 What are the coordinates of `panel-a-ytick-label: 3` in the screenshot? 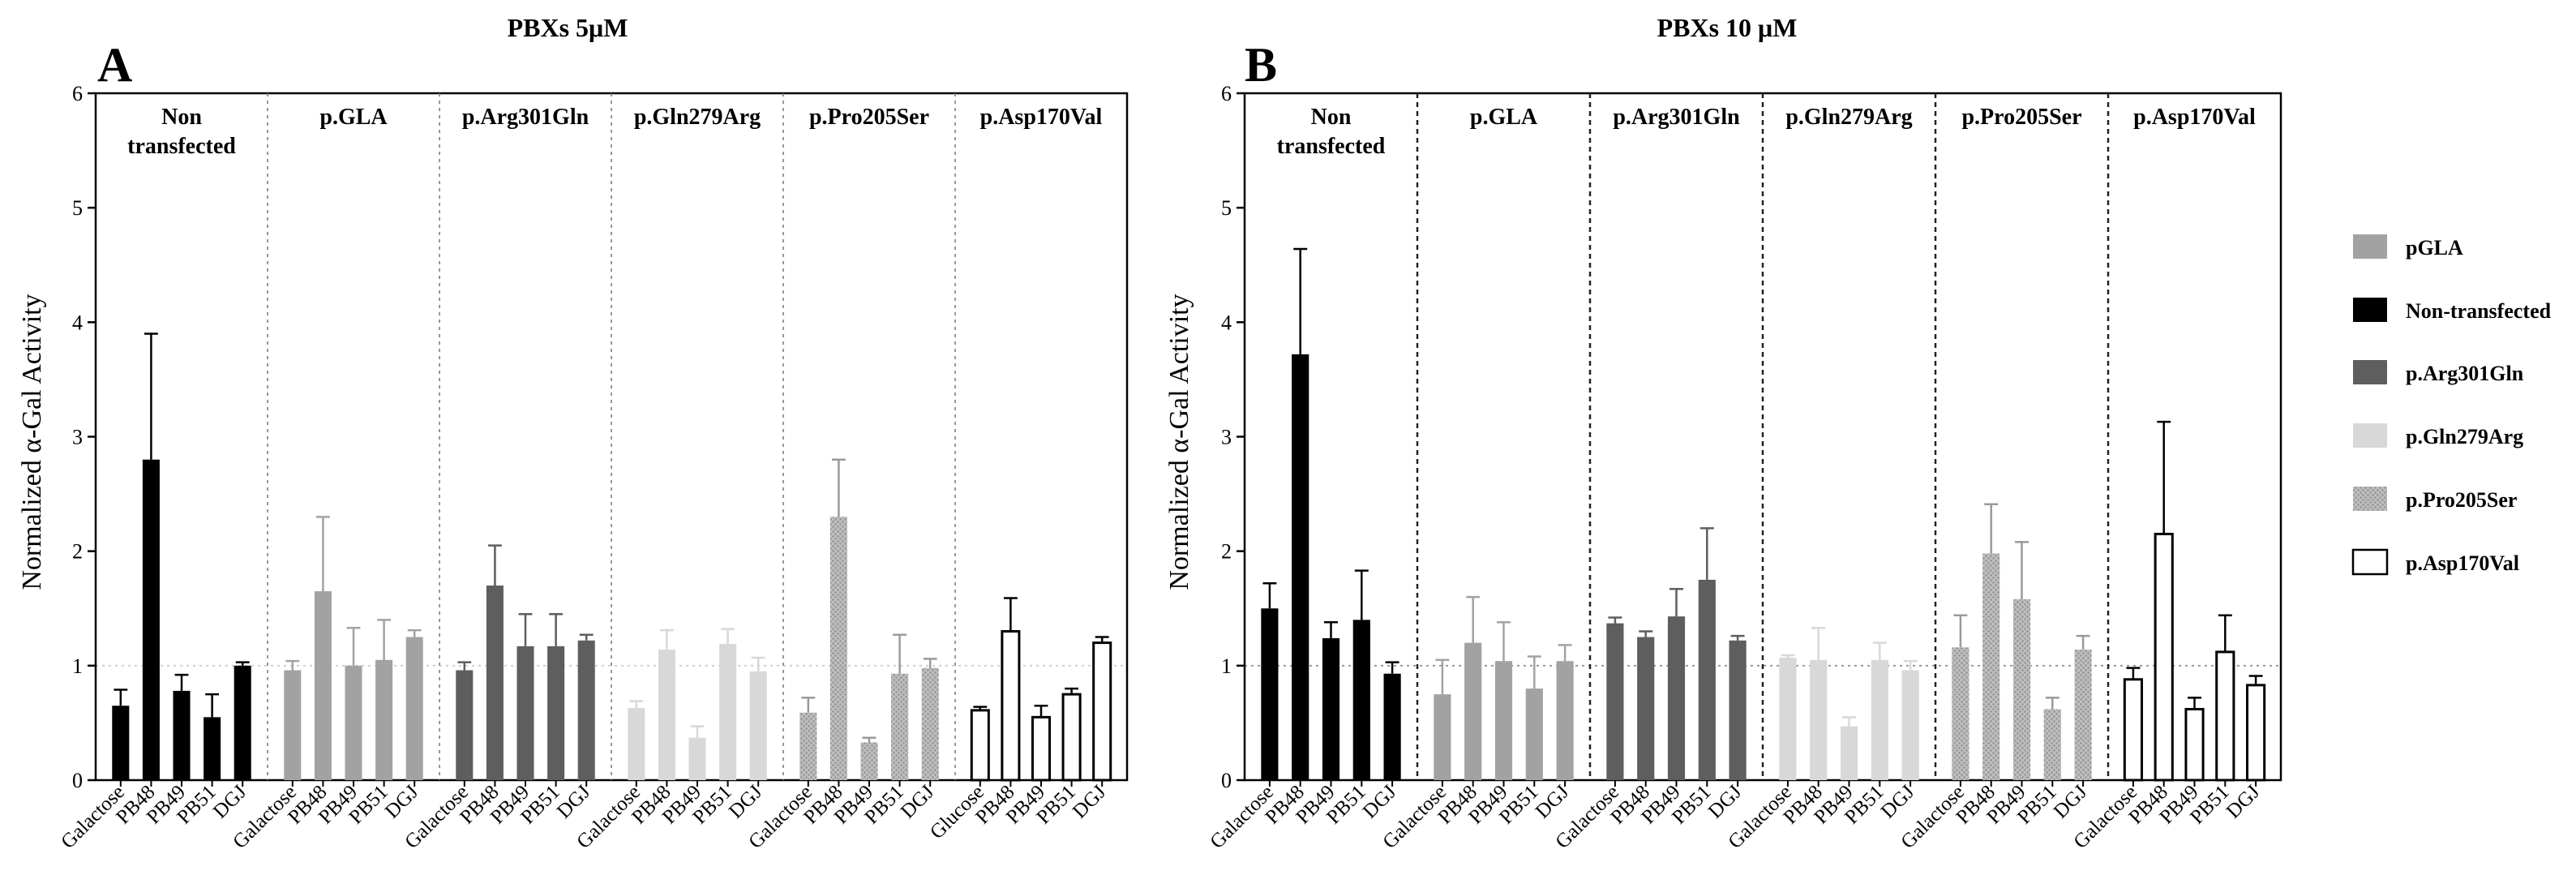 It's located at (77, 437).